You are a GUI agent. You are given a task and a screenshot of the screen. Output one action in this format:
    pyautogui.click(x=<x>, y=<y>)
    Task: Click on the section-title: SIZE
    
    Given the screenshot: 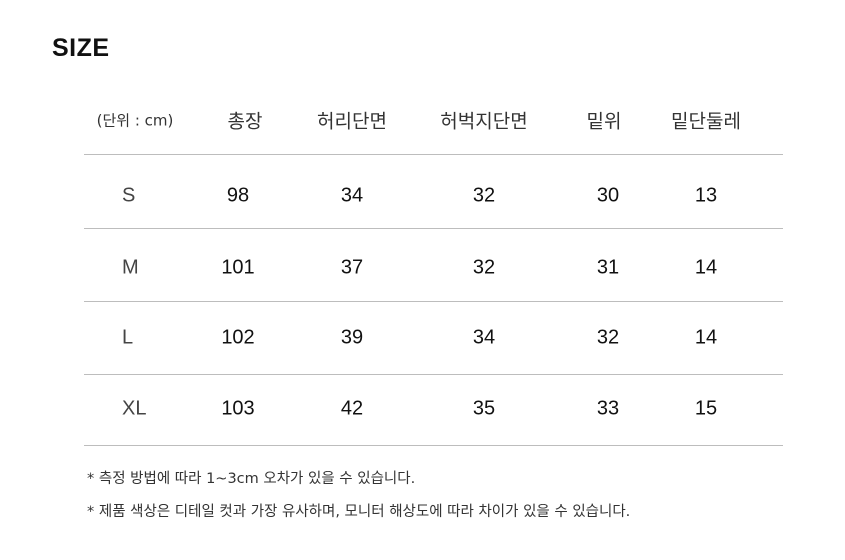 What is the action you would take?
    pyautogui.click(x=81, y=48)
    